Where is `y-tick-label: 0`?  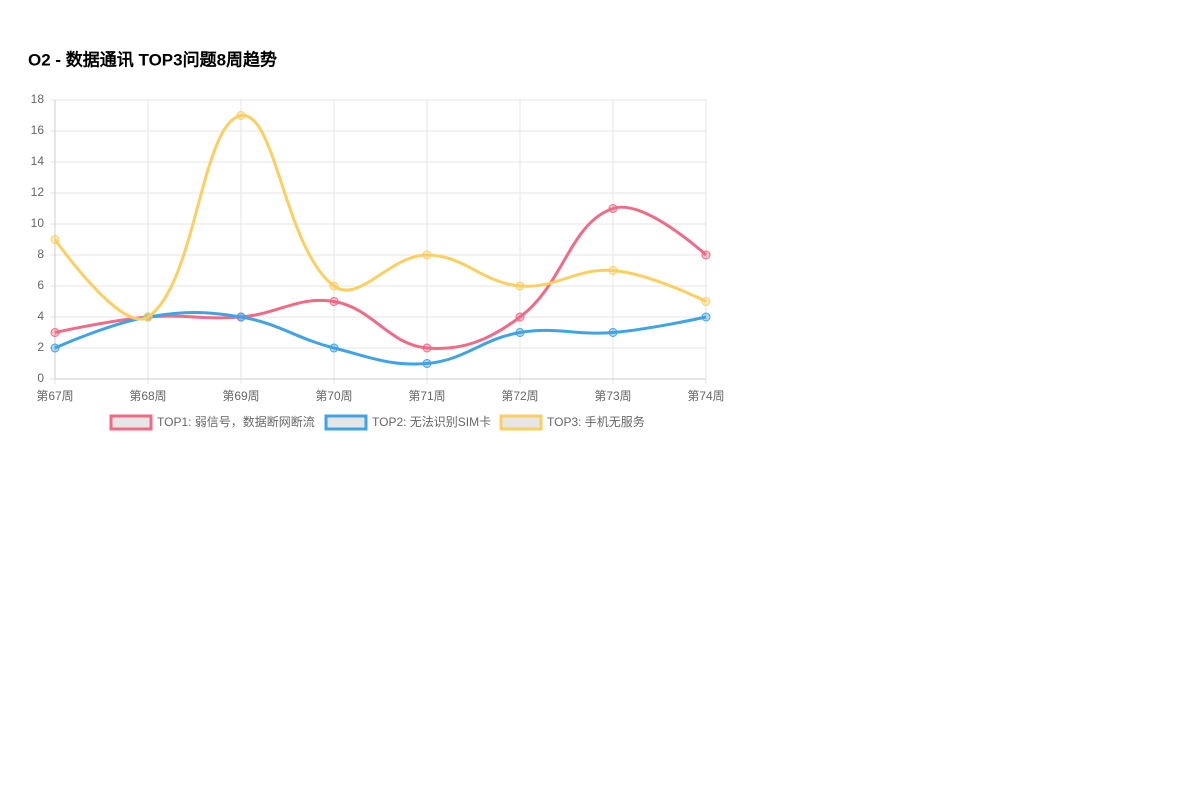 y-tick-label: 0 is located at coordinates (40, 378).